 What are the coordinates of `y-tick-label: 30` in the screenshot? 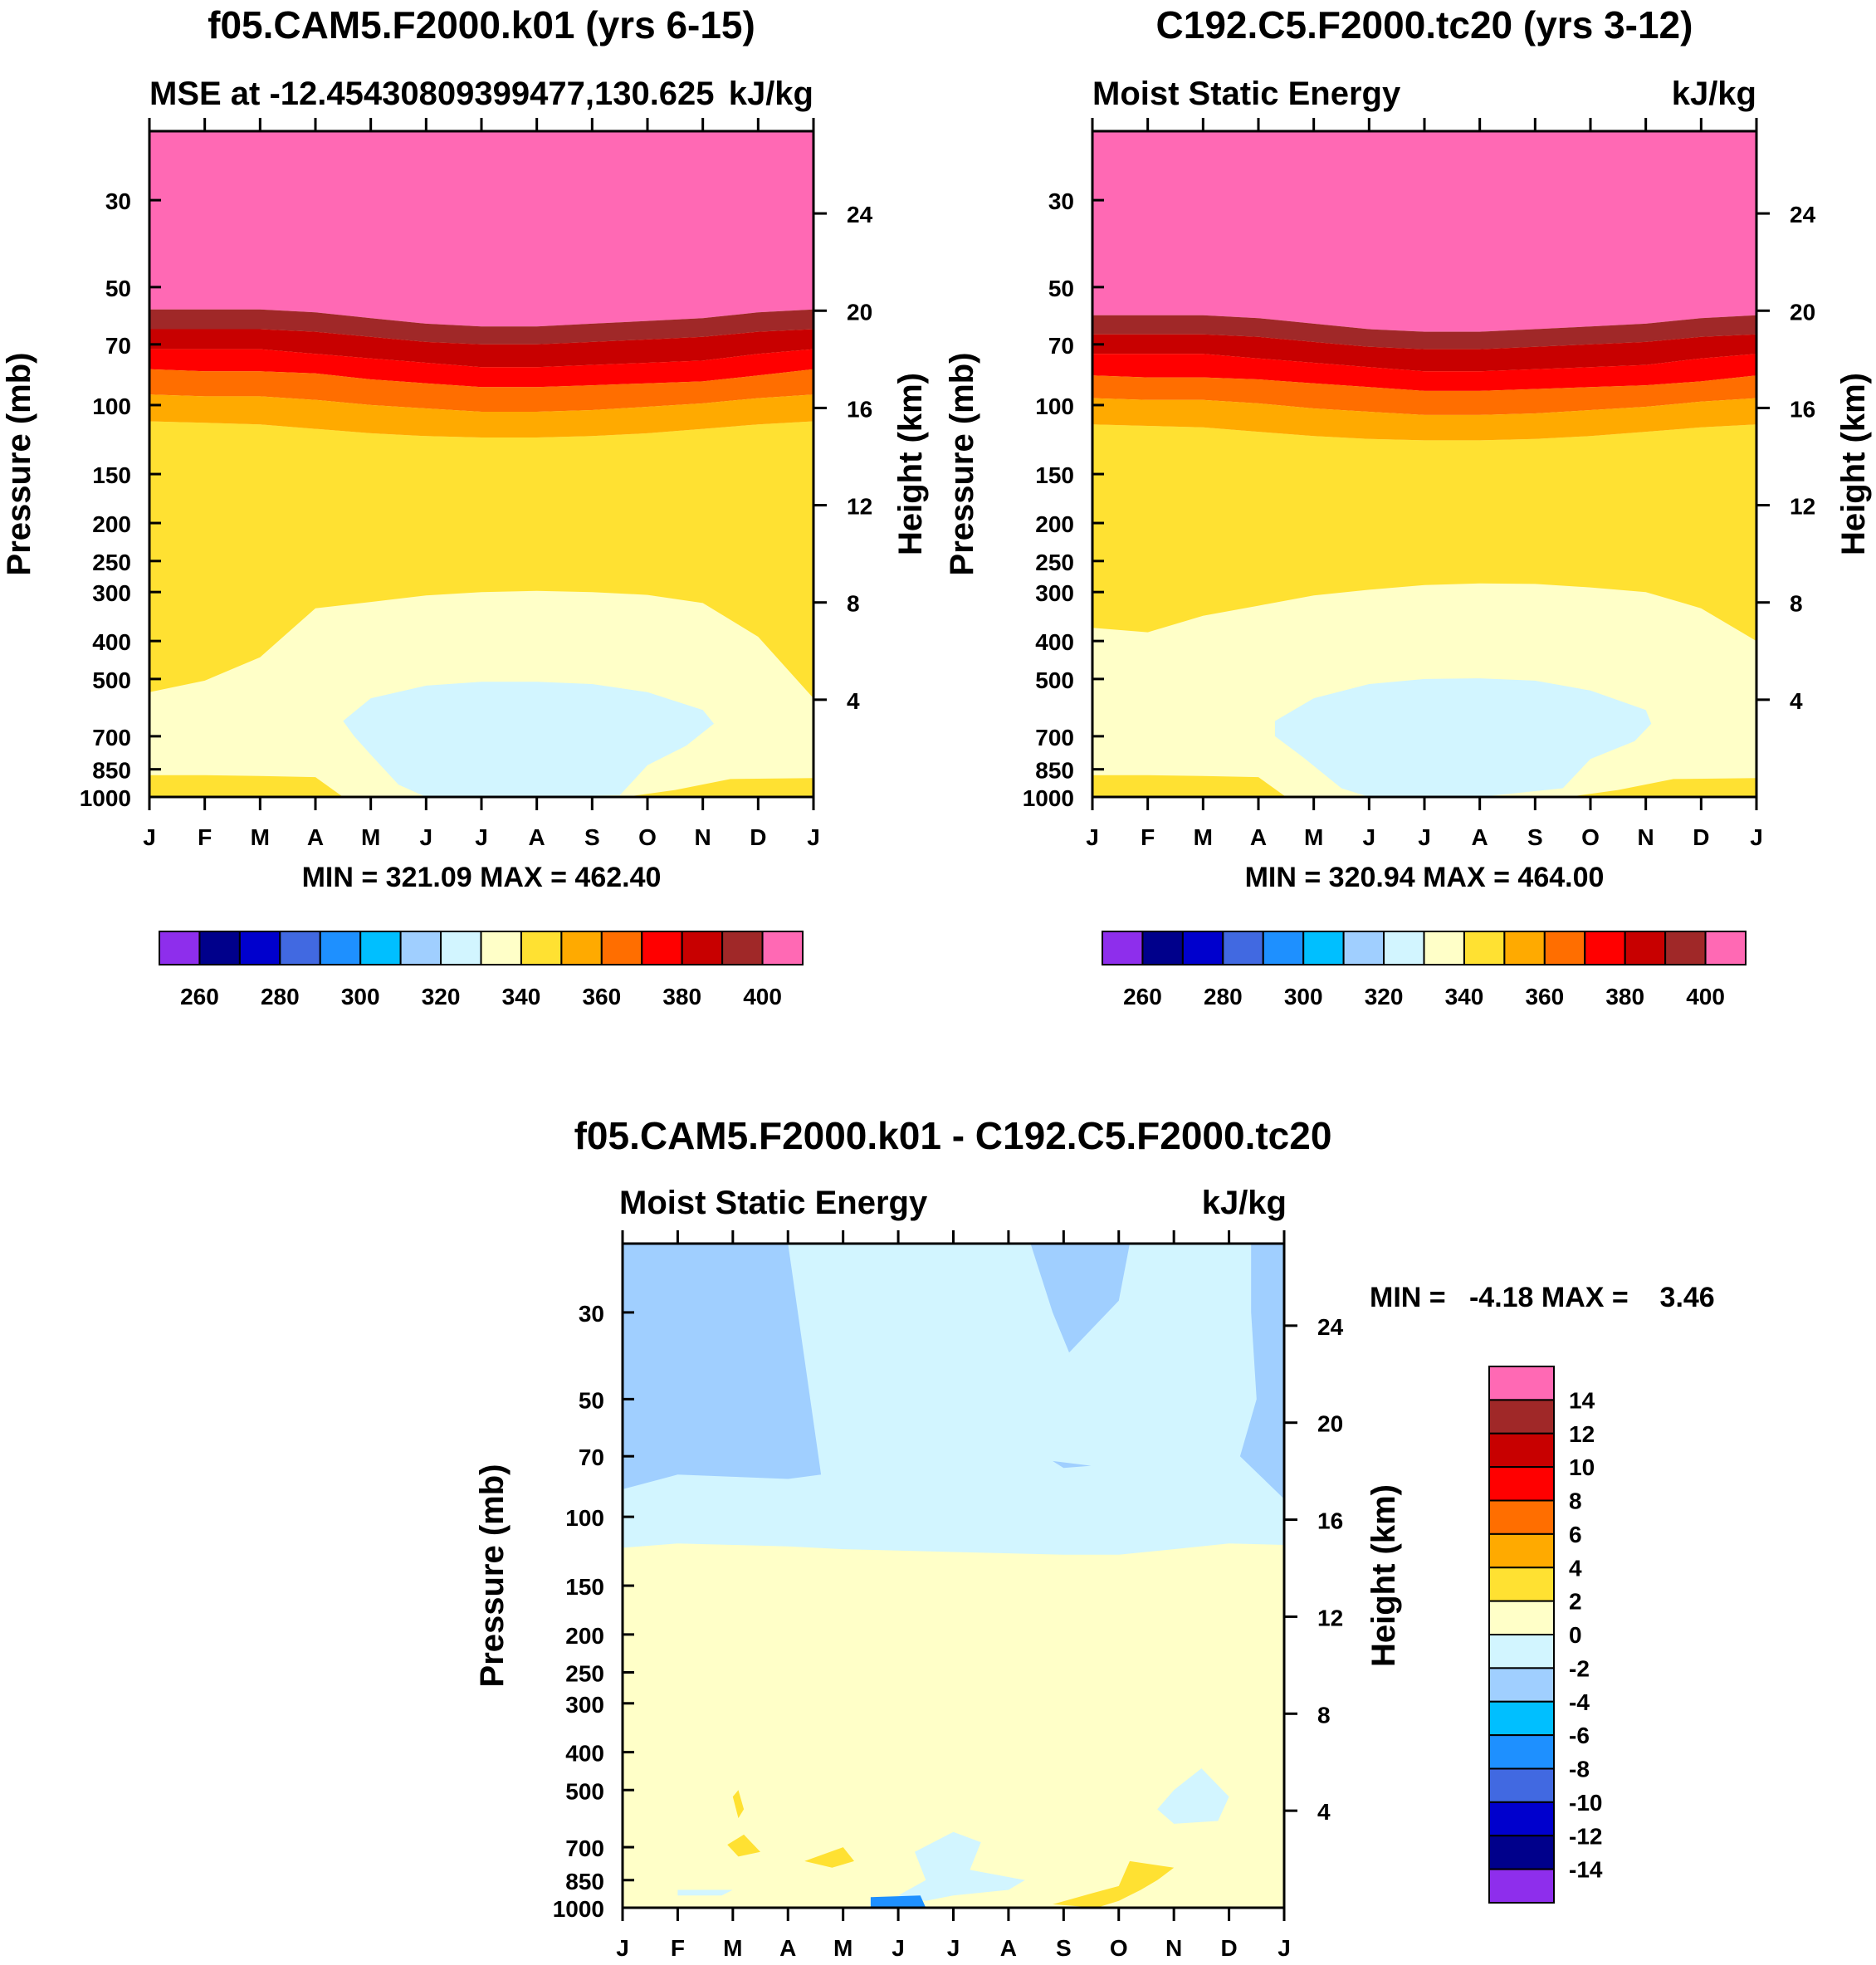 It's located at (1061, 201).